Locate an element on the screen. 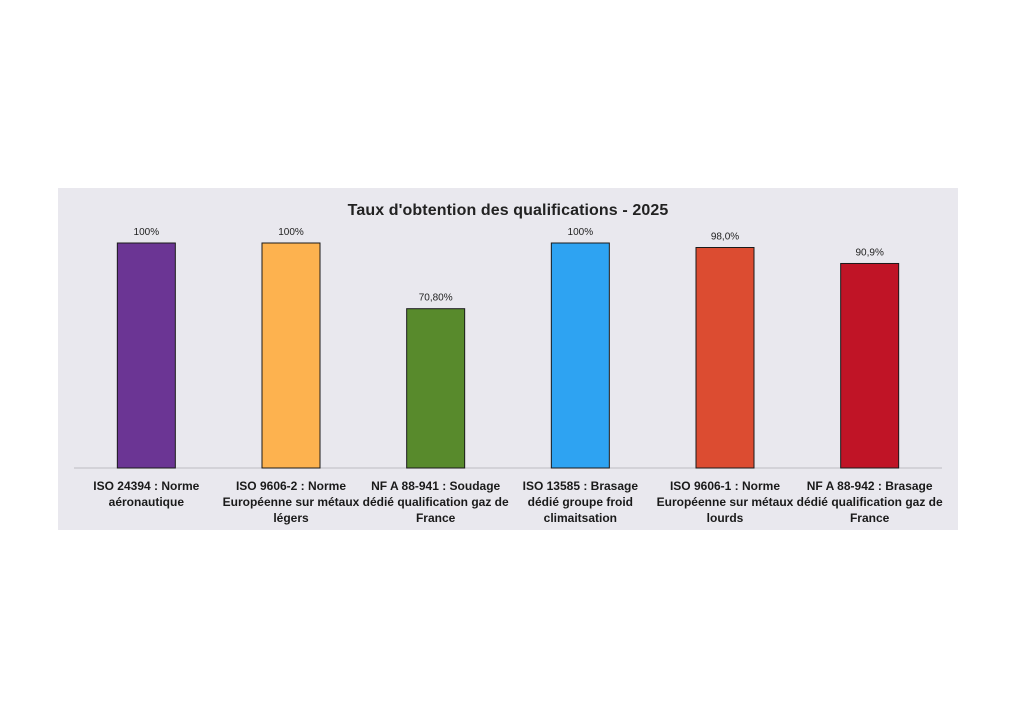 Image resolution: width=1024 pixels, height=724 pixels. category-label: ISO 24394 : Norme aéronautique is located at coordinates (146, 494).